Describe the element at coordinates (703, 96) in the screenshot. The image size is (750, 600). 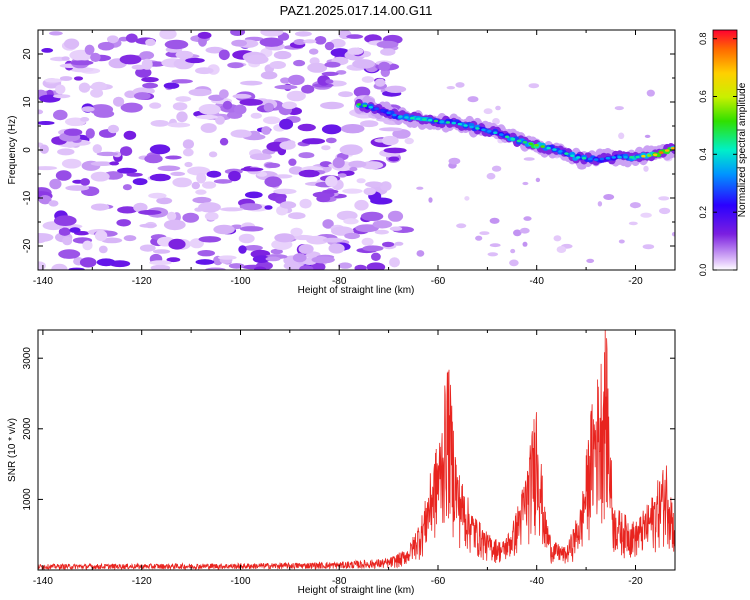
I see `colorbar-tick-label: 0.6` at that location.